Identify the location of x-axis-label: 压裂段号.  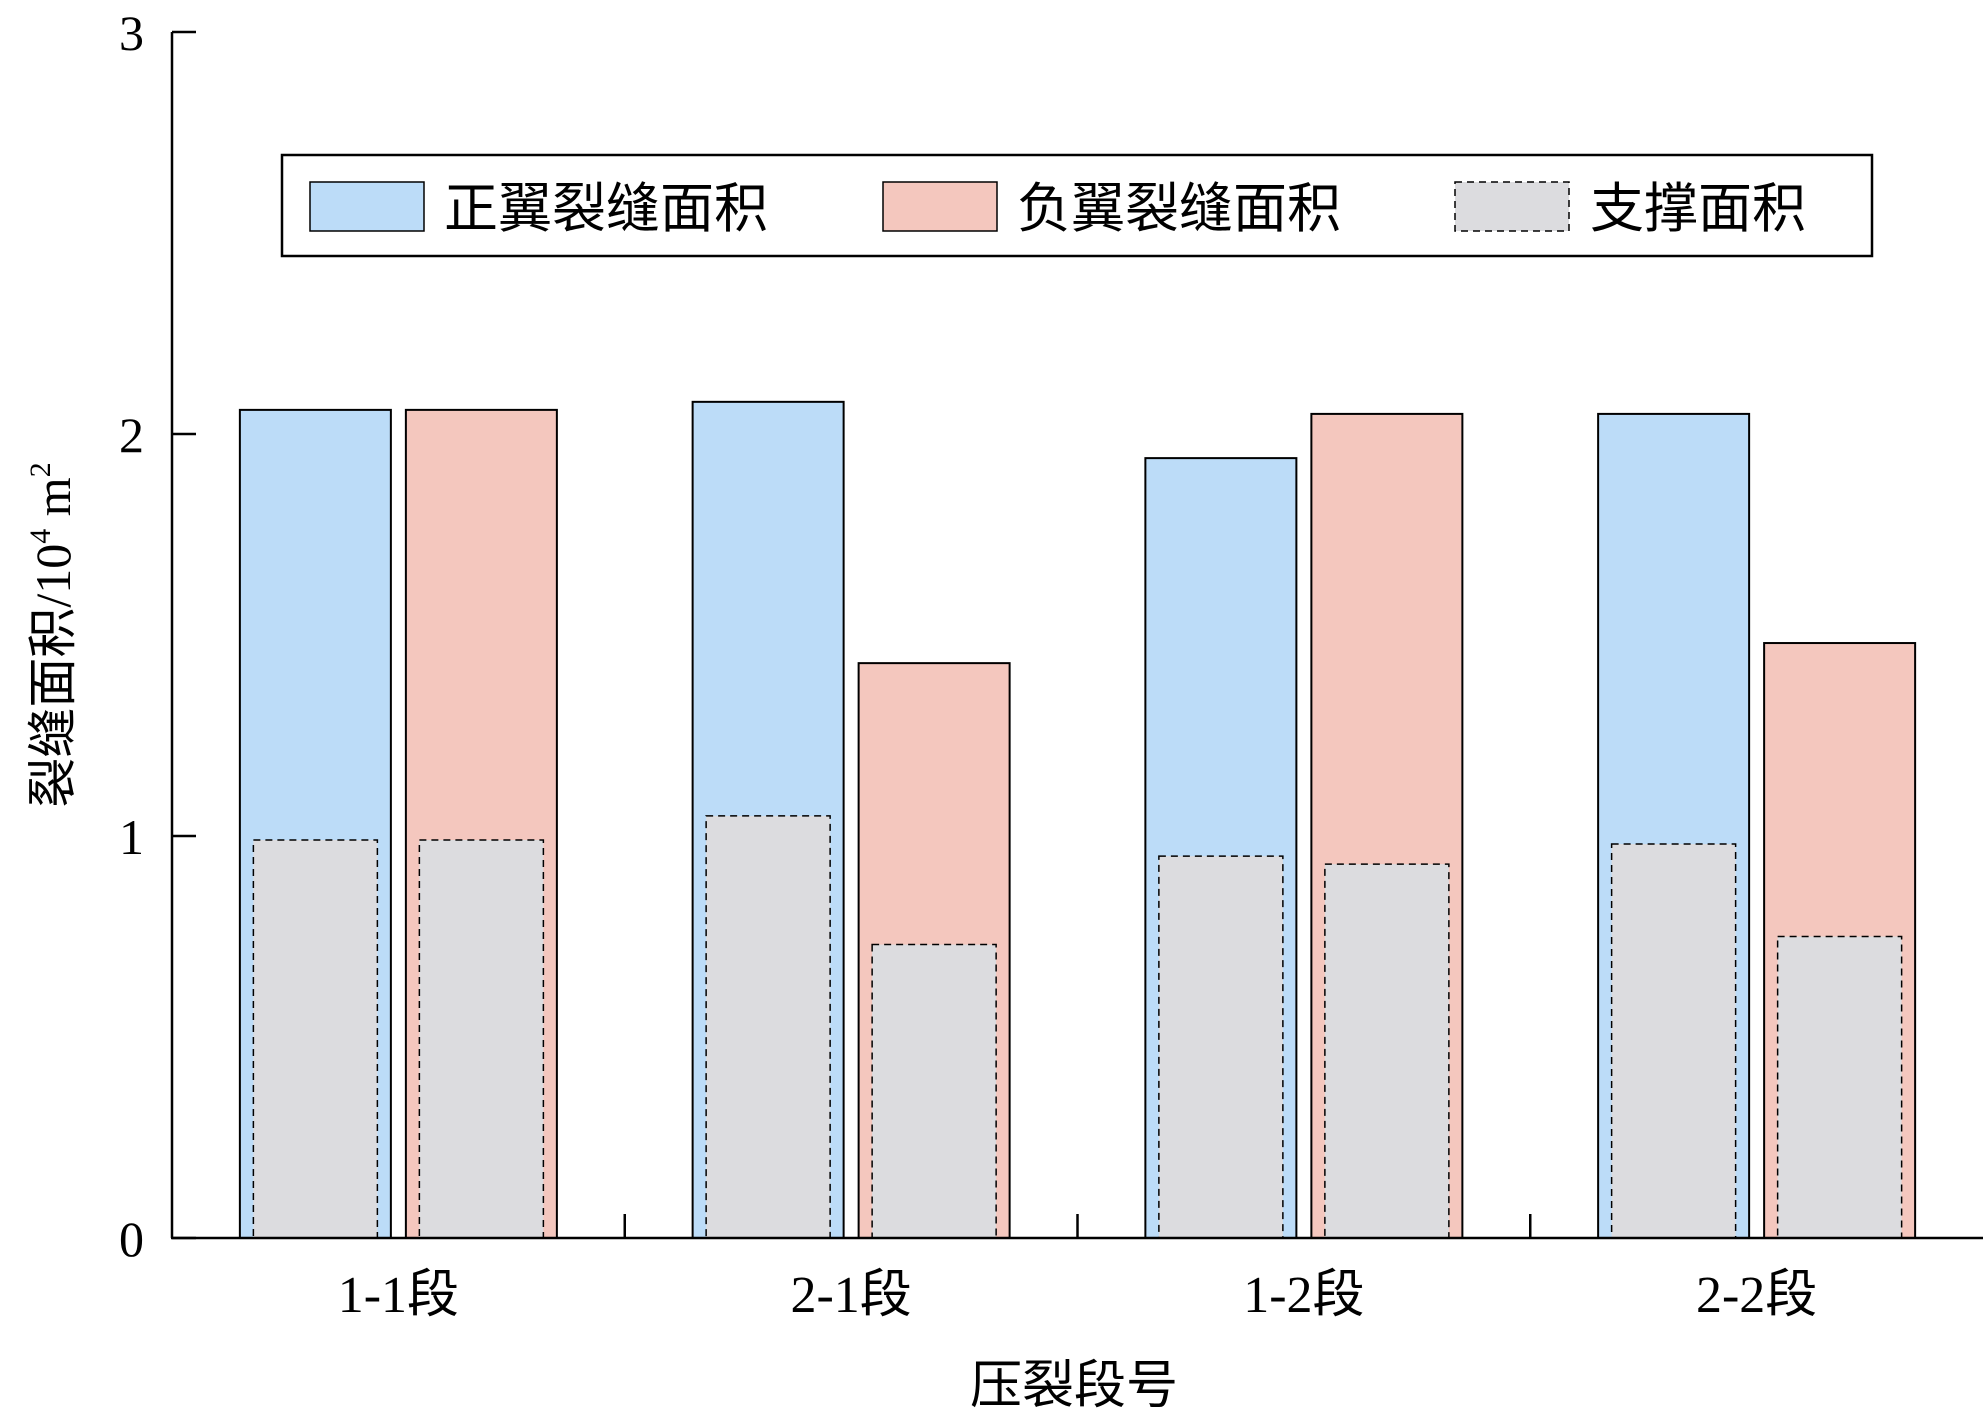
(1074, 1386).